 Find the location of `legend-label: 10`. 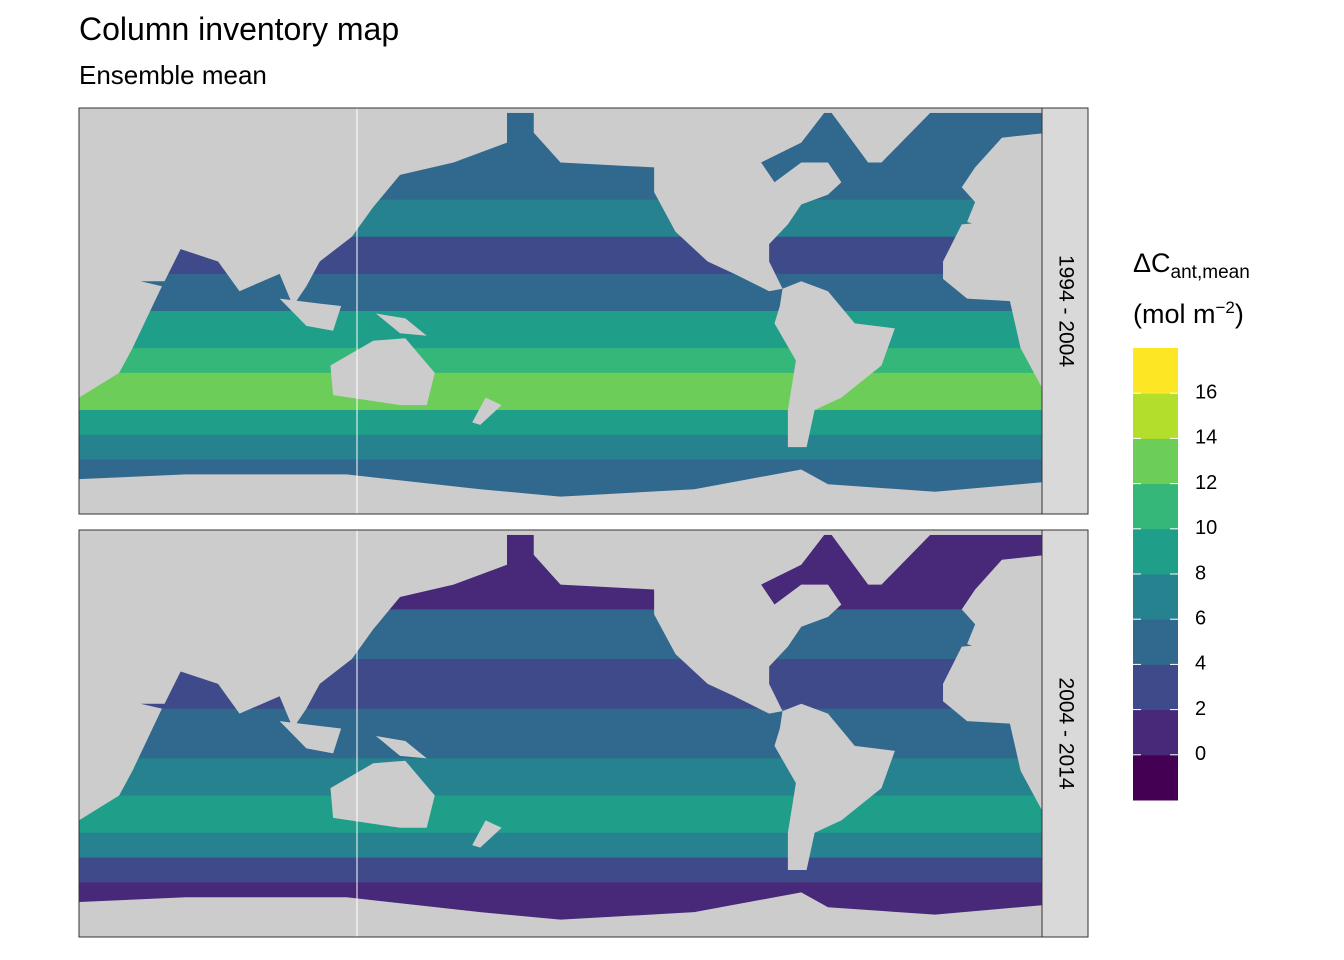

legend-label: 10 is located at coordinates (1206, 528).